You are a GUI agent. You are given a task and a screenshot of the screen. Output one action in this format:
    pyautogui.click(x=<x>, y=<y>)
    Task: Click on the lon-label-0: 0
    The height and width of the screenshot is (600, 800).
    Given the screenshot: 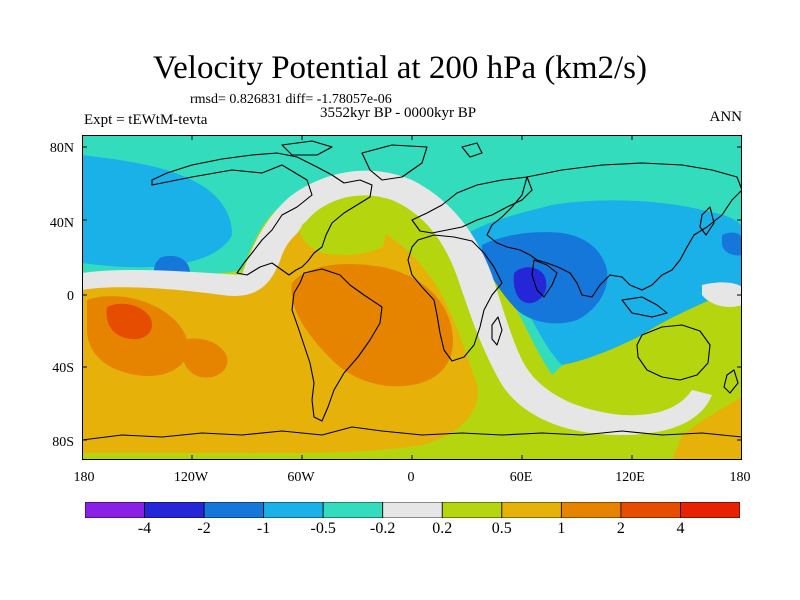 What is the action you would take?
    pyautogui.click(x=411, y=477)
    